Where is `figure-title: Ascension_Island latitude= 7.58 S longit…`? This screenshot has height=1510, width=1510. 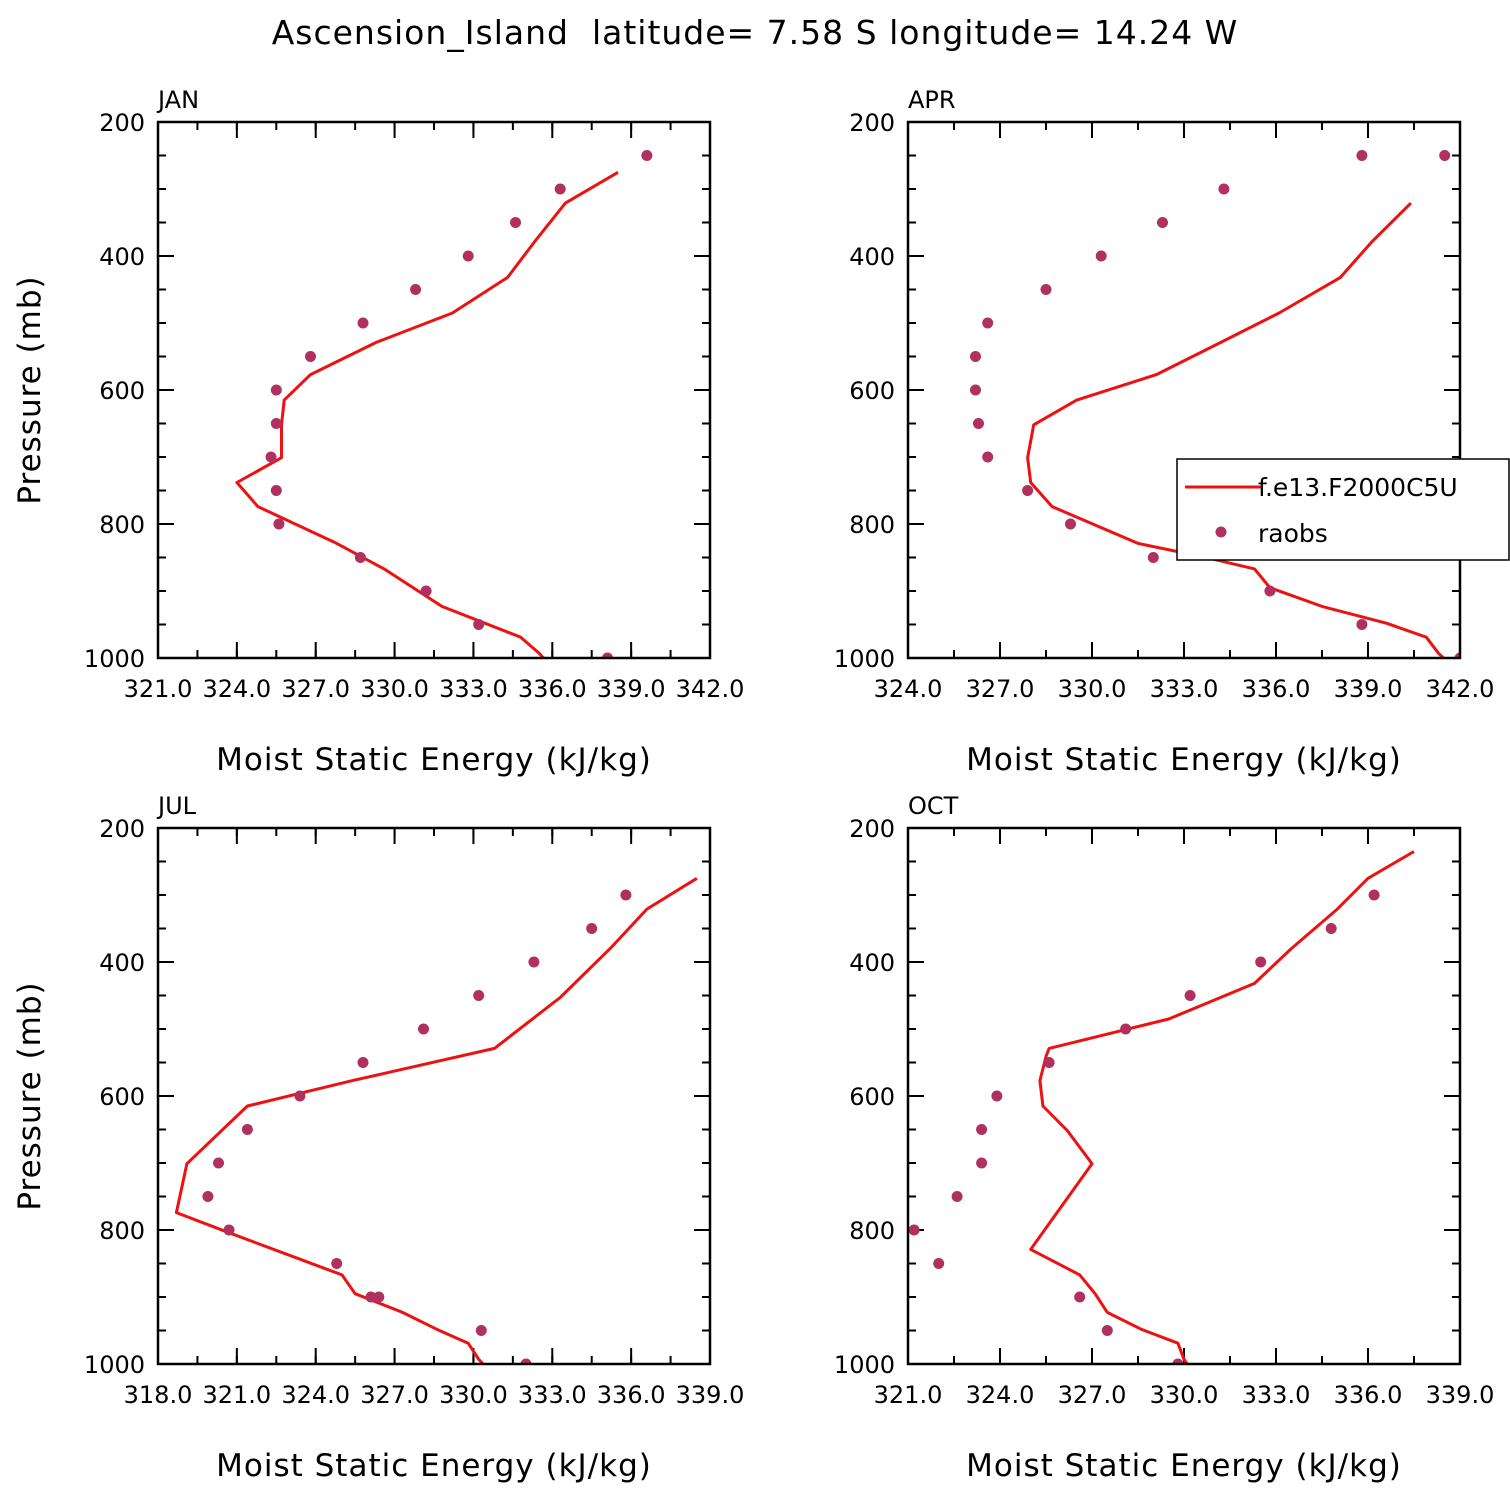 figure-title: Ascension_Island latitude= 7.58 S longit… is located at coordinates (755, 32).